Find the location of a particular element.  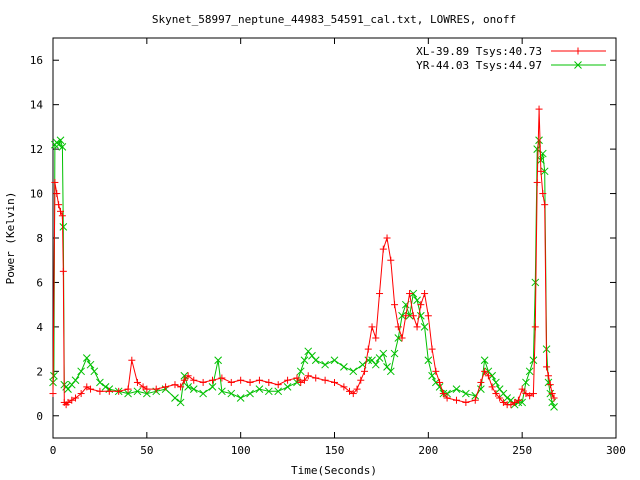

y-tick-label: 0 is located at coordinates (39, 416).